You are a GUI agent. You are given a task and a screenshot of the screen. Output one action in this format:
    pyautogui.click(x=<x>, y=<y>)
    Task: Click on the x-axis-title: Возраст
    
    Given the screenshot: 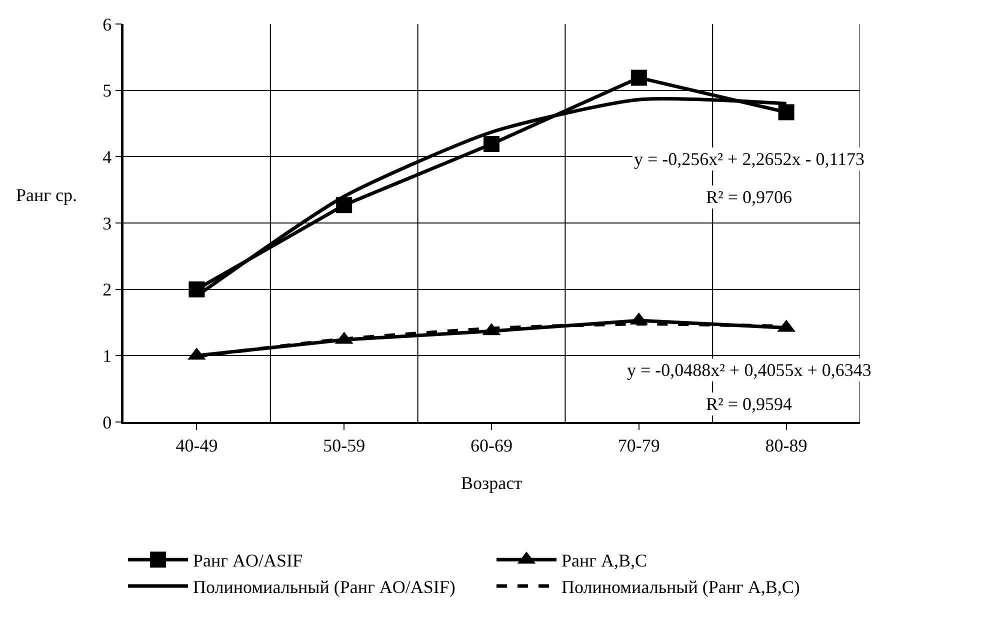 What is the action you would take?
    pyautogui.click(x=491, y=482)
    